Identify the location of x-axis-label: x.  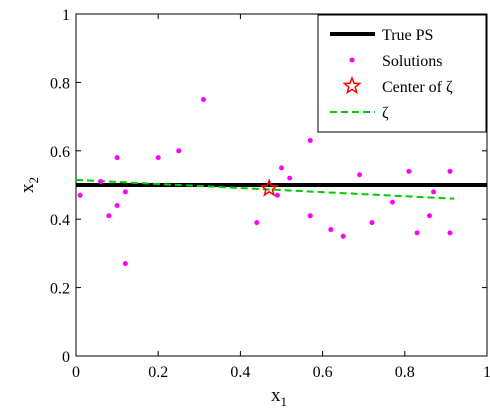
(276, 395).